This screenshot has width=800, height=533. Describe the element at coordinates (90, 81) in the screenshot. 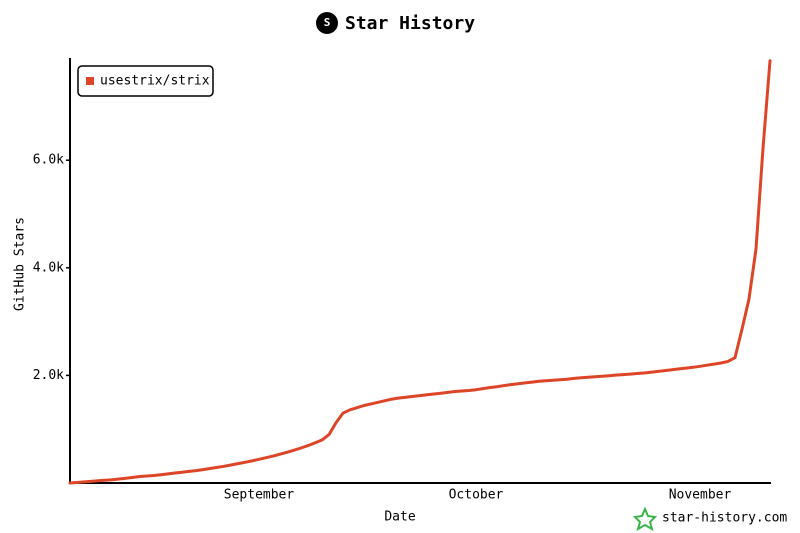

I see `legend-swatch` at that location.